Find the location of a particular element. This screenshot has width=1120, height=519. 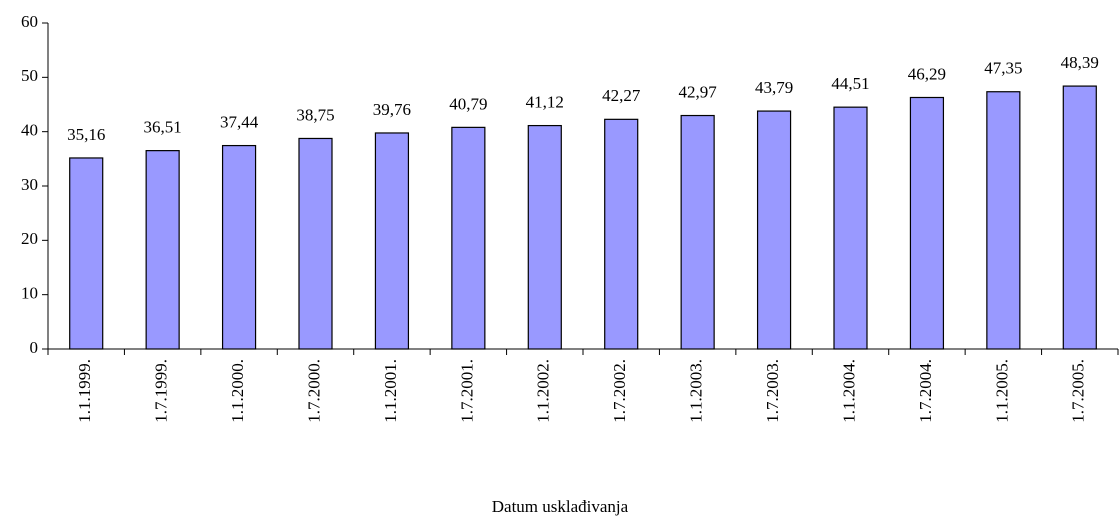

x-tick-label: 1.1.2000. is located at coordinates (237, 391).